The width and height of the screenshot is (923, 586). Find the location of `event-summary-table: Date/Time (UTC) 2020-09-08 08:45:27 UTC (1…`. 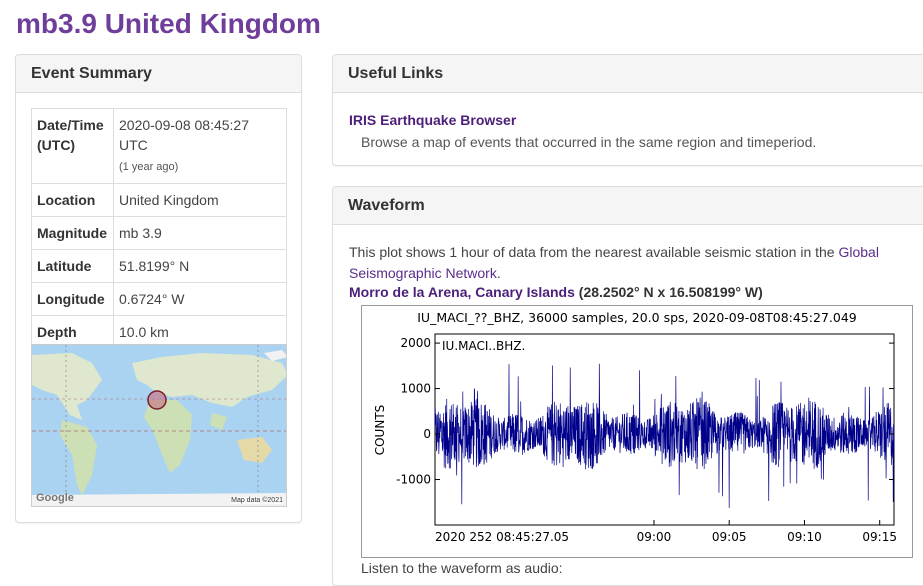

event-summary-table: Date/Time (UTC) 2020-09-08 08:45:27 UTC (1… is located at coordinates (159, 228).